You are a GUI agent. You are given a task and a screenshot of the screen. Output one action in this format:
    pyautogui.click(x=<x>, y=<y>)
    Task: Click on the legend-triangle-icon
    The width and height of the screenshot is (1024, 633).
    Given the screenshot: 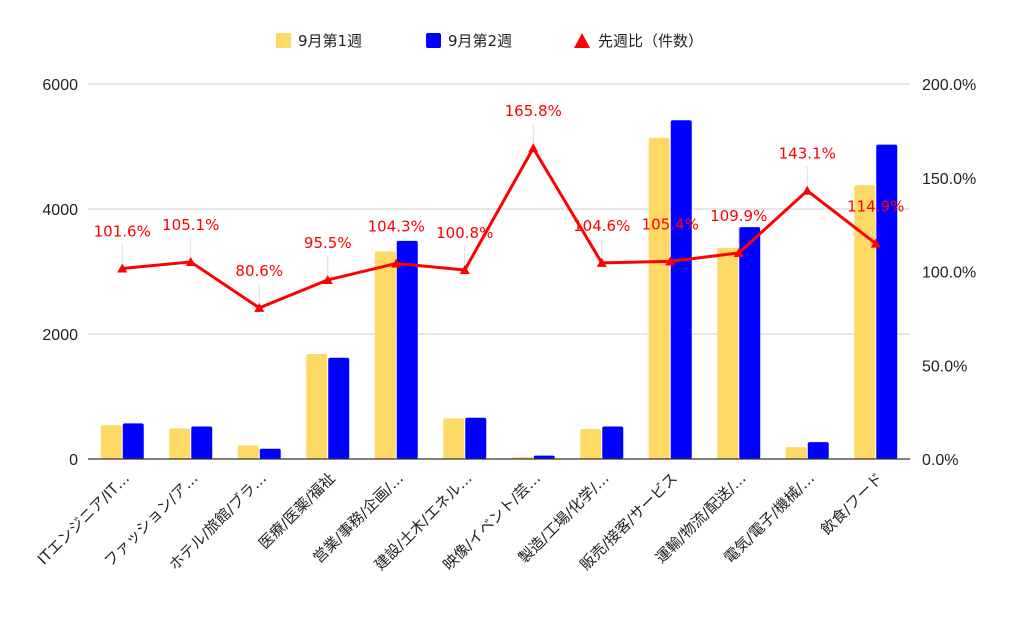 What is the action you would take?
    pyautogui.click(x=582, y=40)
    